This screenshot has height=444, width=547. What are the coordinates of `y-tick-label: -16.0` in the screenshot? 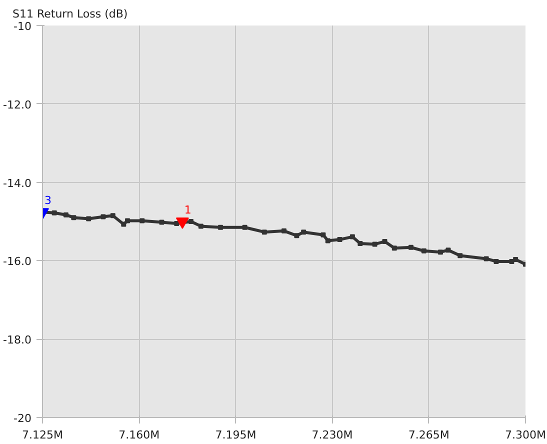 It's located at (17, 261).